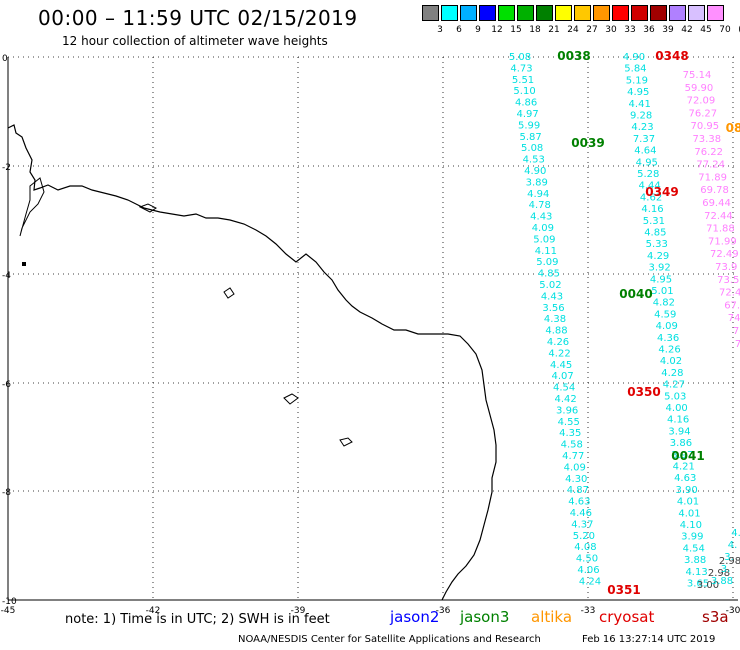  I want to click on swh-value: 5.87, so click(531, 137).